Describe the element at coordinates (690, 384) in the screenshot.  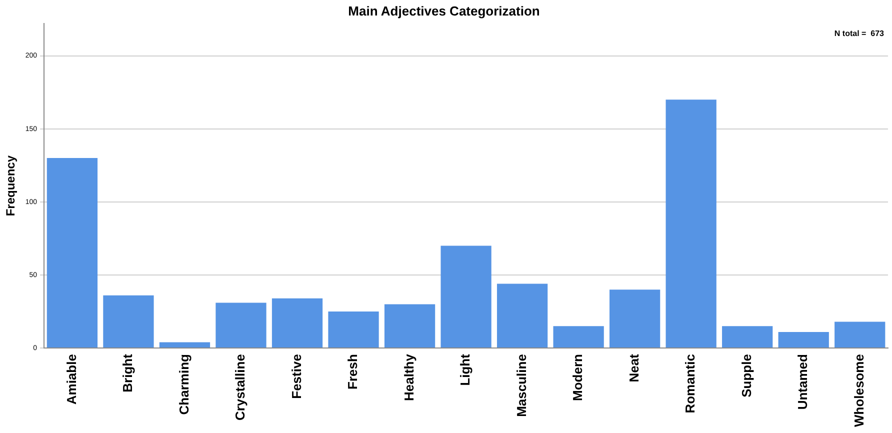
I see `x-tick-label: Romantic` at that location.